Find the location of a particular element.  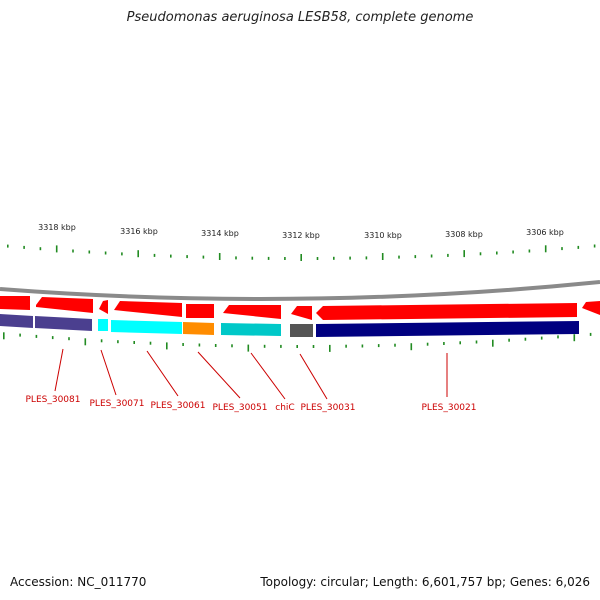

label-leaders is located at coordinates (251, 374).